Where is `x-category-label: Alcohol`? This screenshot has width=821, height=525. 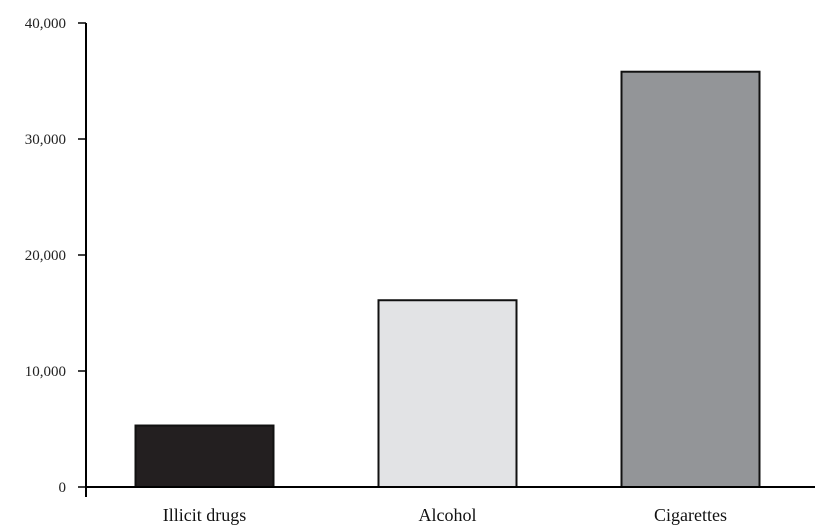
x-category-label: Alcohol is located at coordinates (448, 515).